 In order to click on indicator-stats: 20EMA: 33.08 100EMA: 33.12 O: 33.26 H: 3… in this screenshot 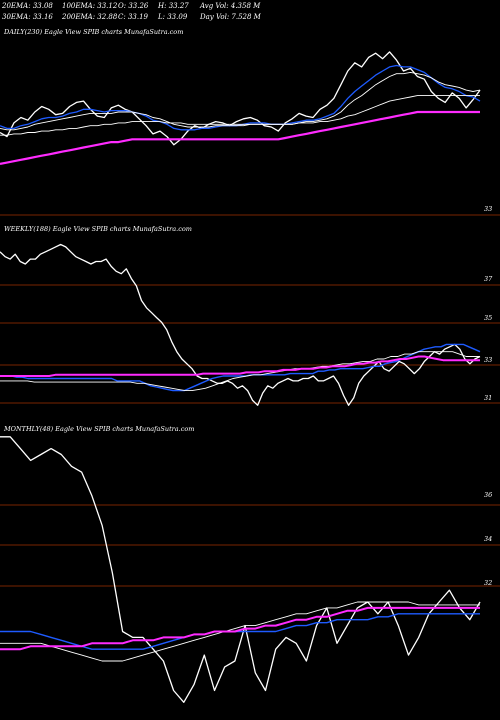, I will do `click(250, 15)`.